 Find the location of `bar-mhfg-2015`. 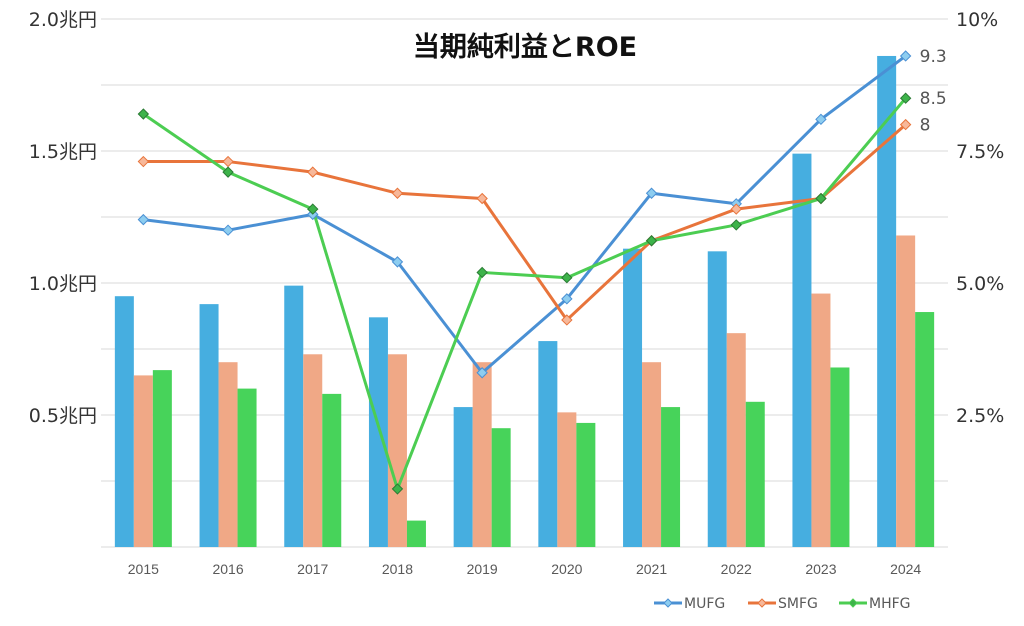

bar-mhfg-2015 is located at coordinates (162, 458).